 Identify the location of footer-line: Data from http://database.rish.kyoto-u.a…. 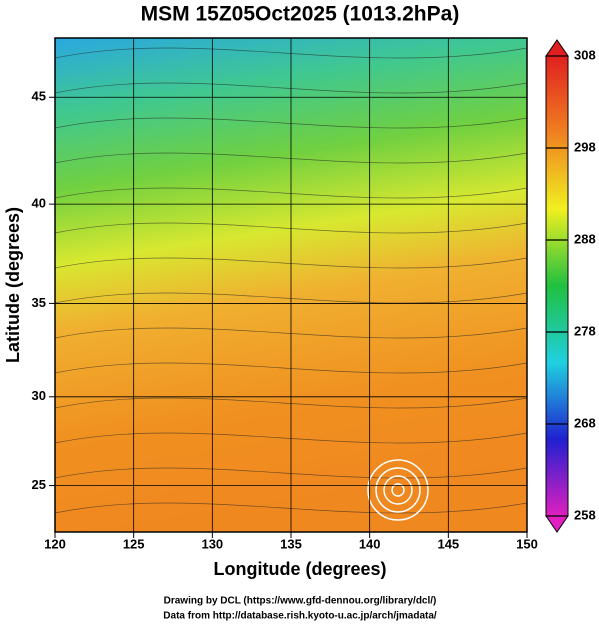
(300, 616).